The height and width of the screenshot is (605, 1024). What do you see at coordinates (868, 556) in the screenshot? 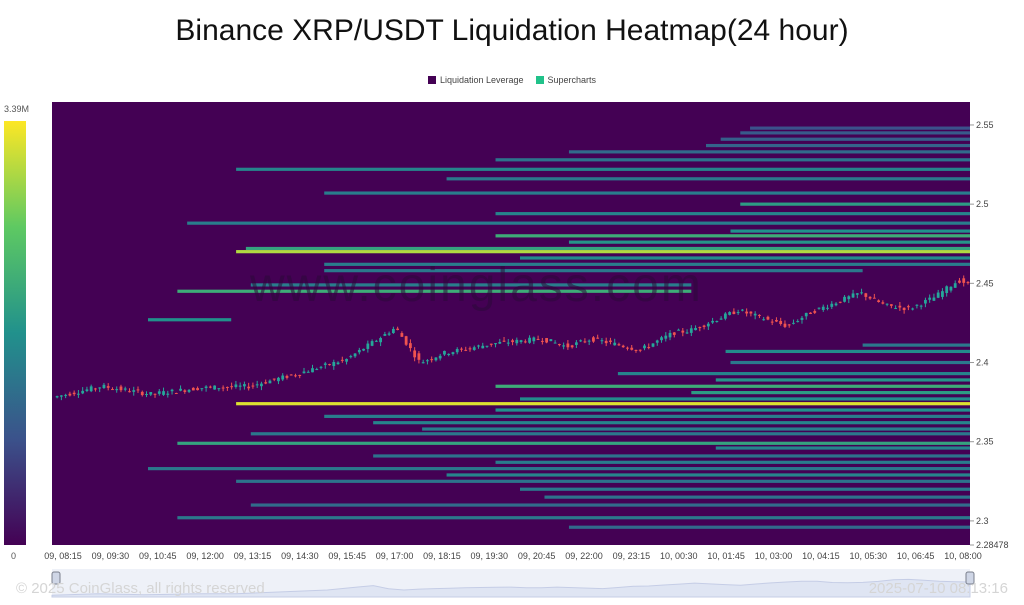
I see `x-tick-label: 10, 05:30` at bounding box center [868, 556].